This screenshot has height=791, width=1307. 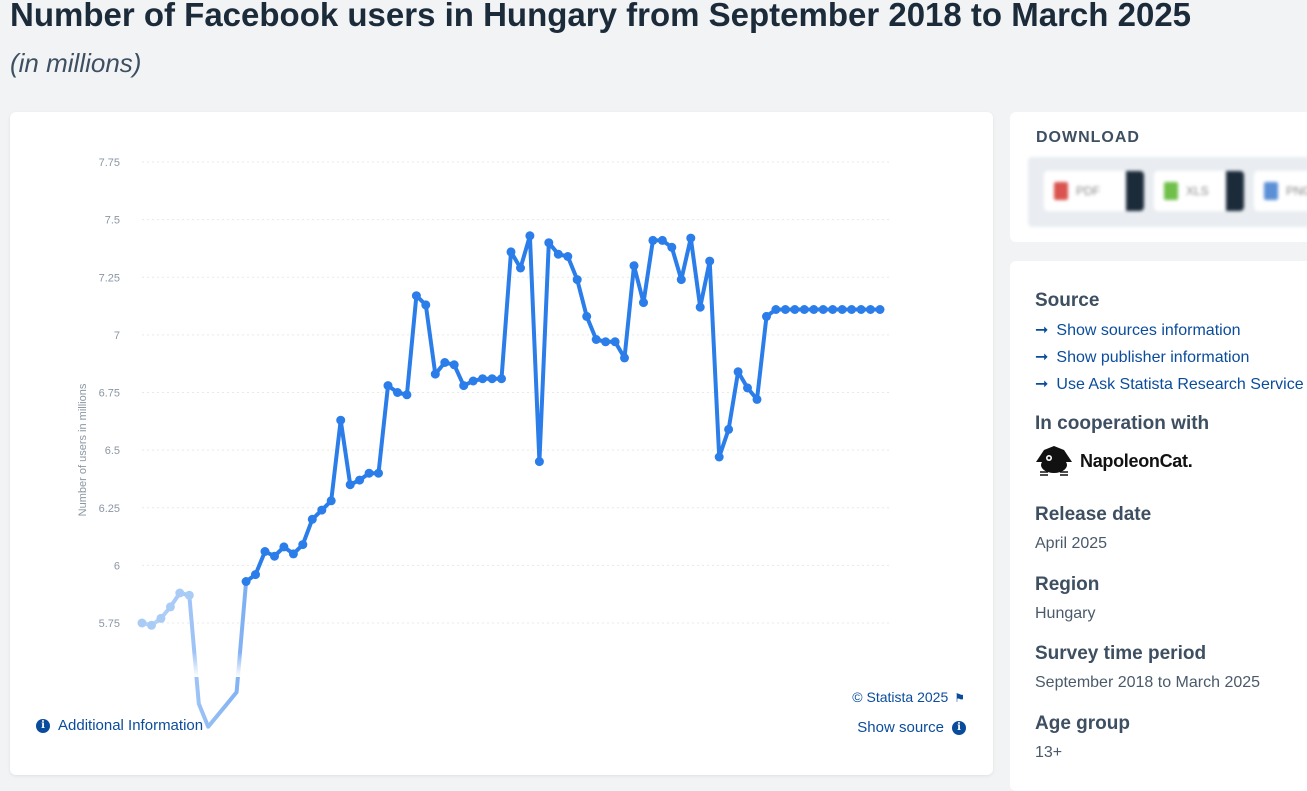 What do you see at coordinates (1122, 423) in the screenshot?
I see `cooperation-heading: In cooperation with` at bounding box center [1122, 423].